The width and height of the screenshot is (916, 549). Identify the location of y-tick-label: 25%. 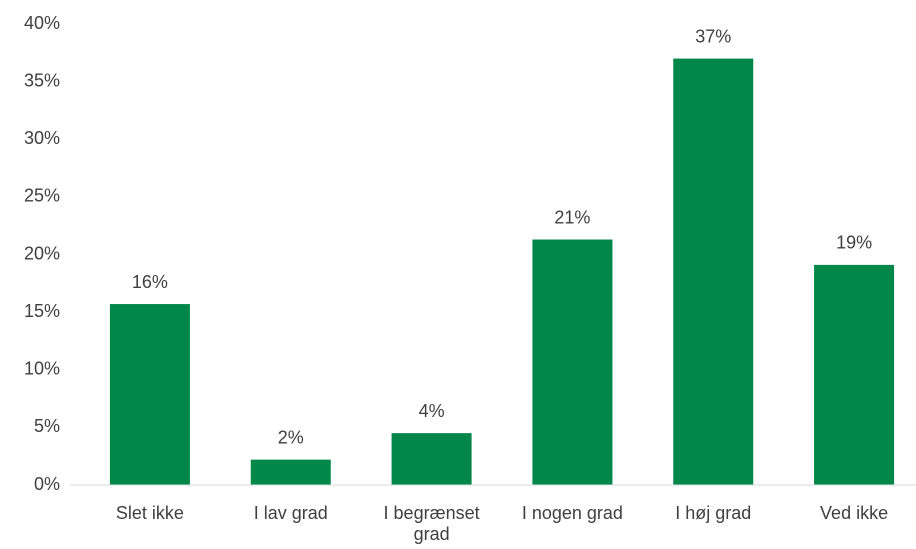
(42, 196).